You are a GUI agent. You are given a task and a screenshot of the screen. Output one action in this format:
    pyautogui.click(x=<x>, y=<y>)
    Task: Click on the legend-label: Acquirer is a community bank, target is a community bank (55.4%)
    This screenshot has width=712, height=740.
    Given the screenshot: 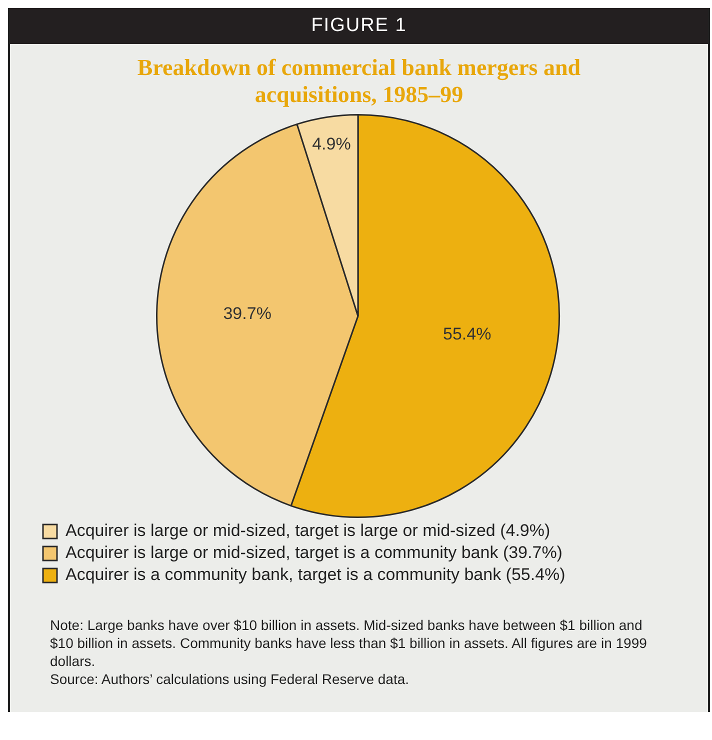 What is the action you would take?
    pyautogui.click(x=316, y=574)
    